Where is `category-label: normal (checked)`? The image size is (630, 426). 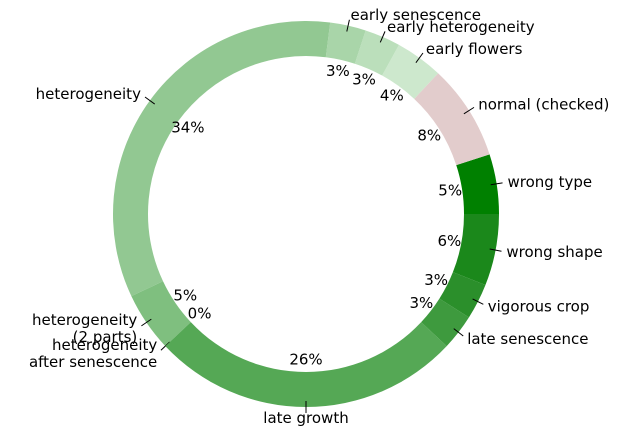 category-label: normal (checked) is located at coordinates (543, 104).